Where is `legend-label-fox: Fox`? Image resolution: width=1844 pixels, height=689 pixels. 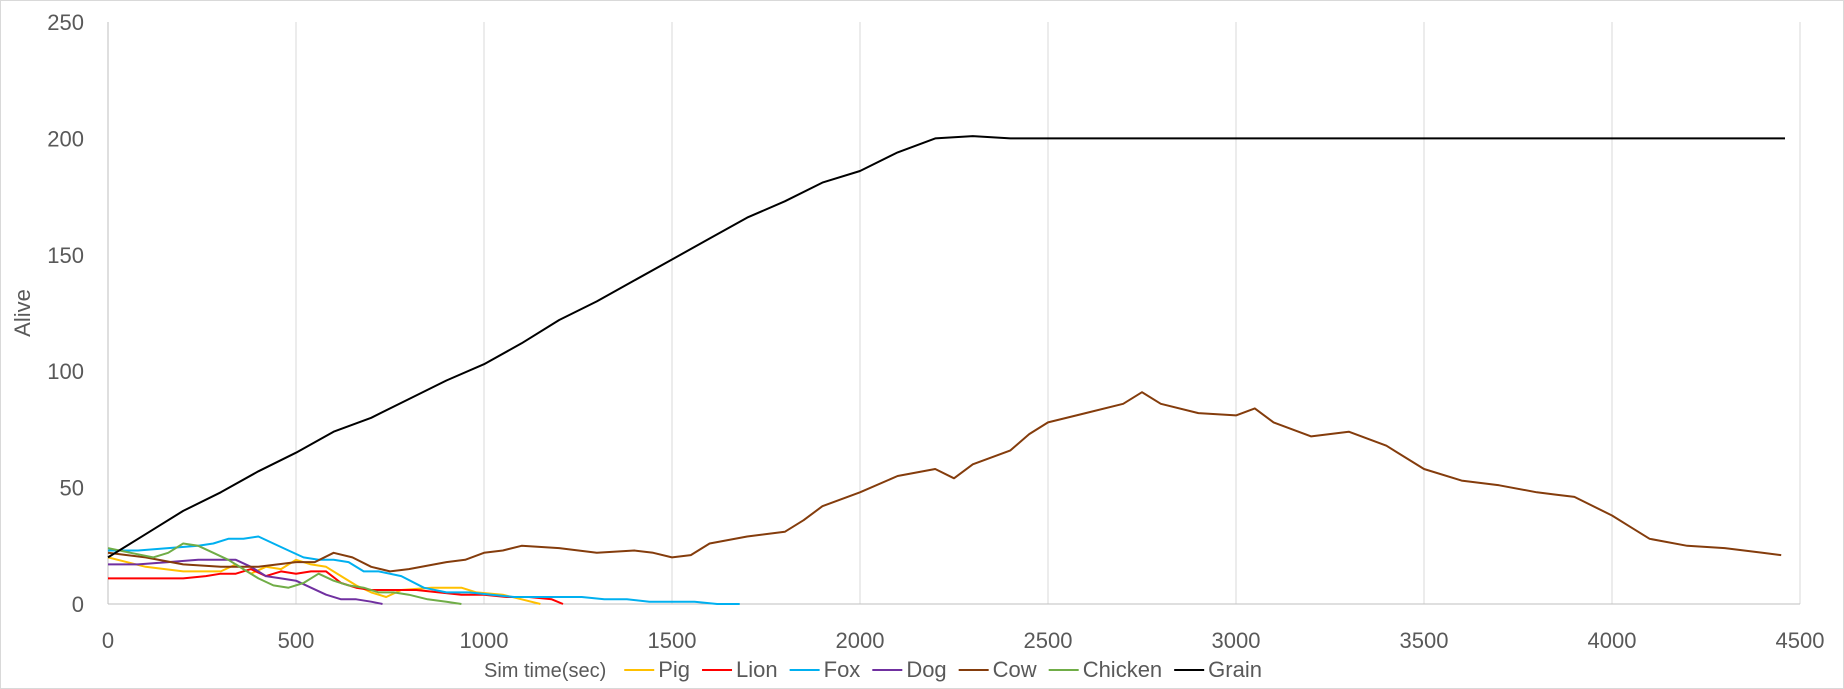
legend-label-fox: Fox is located at coordinates (842, 669).